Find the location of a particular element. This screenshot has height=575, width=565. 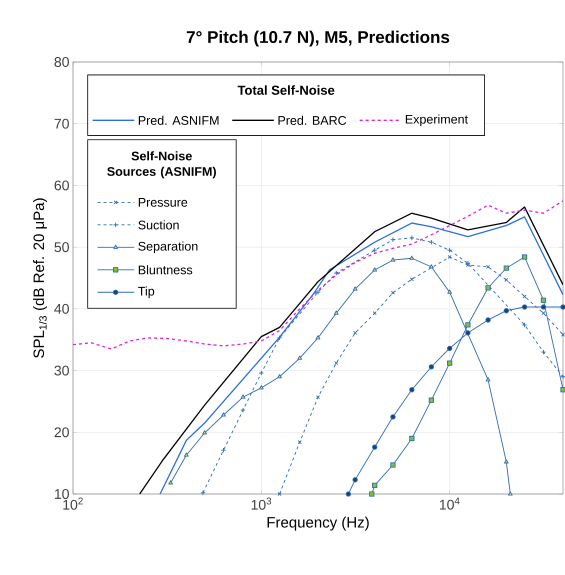

legend-label: Tip is located at coordinates (146, 292).